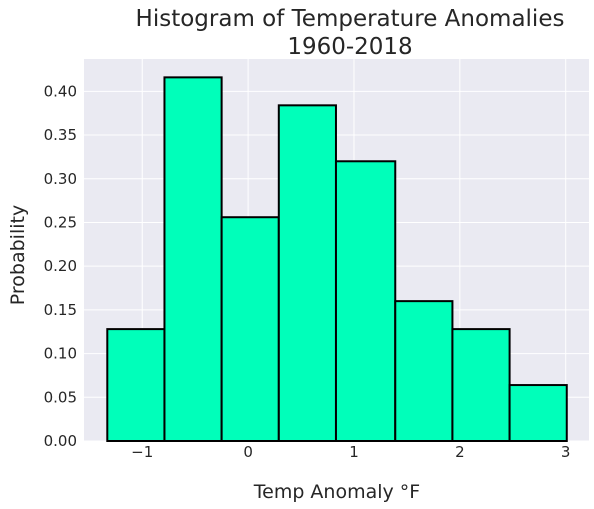  What do you see at coordinates (460, 452) in the screenshot?
I see `x-tick-label: 2` at bounding box center [460, 452].